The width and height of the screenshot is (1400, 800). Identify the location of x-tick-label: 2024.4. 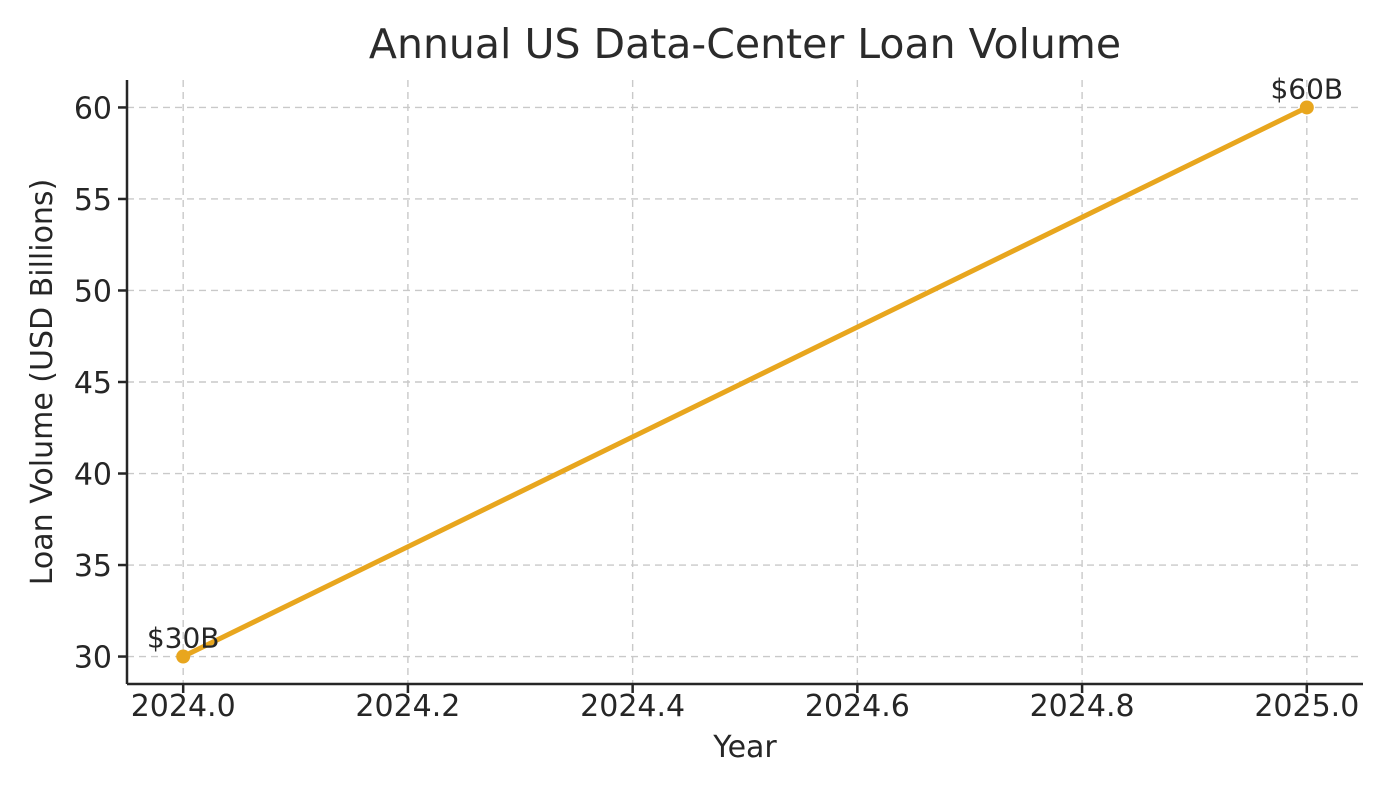
(632, 706).